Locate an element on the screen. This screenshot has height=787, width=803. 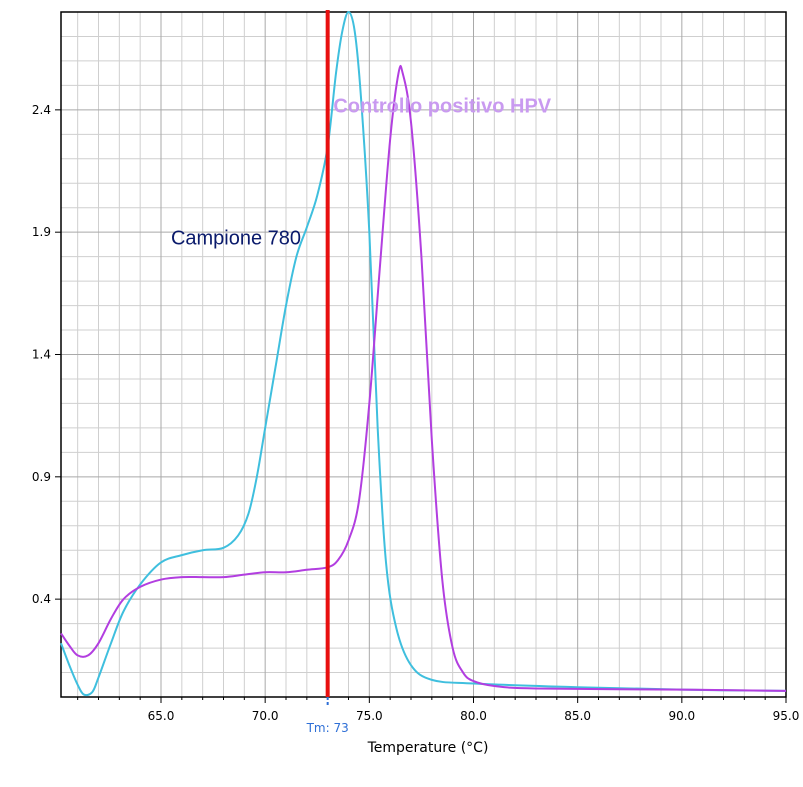
x-tick-label: 95.0 is located at coordinates (786, 716).